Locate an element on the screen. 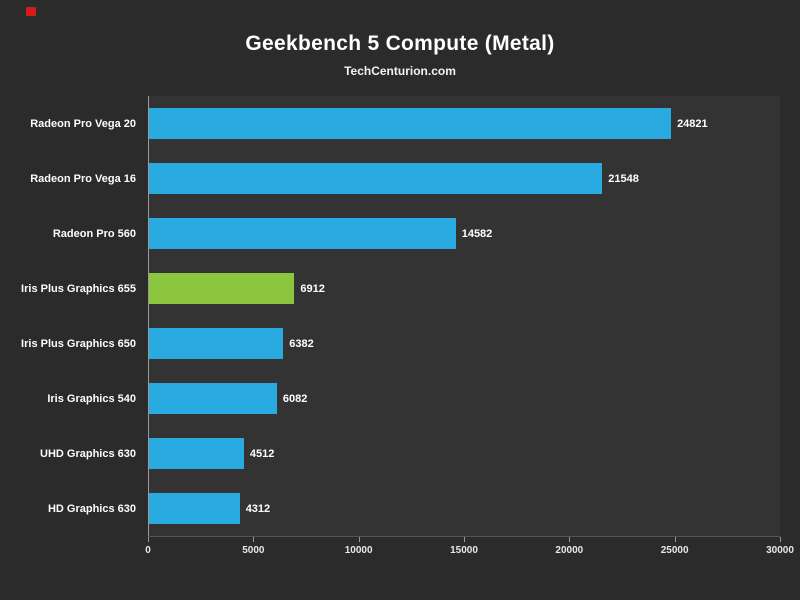 The height and width of the screenshot is (600, 800). category-label: Iris Graphics 540 is located at coordinates (91, 398).